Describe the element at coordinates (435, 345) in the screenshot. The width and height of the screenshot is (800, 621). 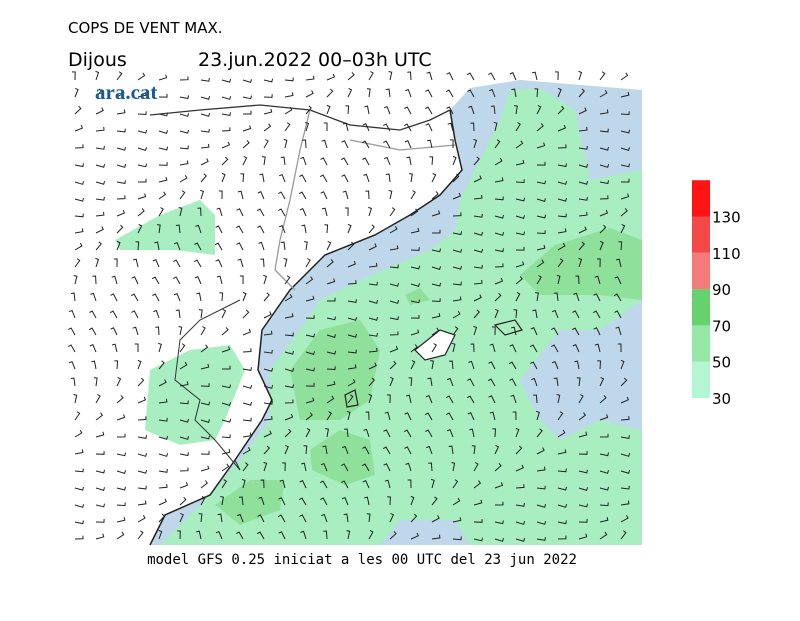
I see `mallorca` at that location.